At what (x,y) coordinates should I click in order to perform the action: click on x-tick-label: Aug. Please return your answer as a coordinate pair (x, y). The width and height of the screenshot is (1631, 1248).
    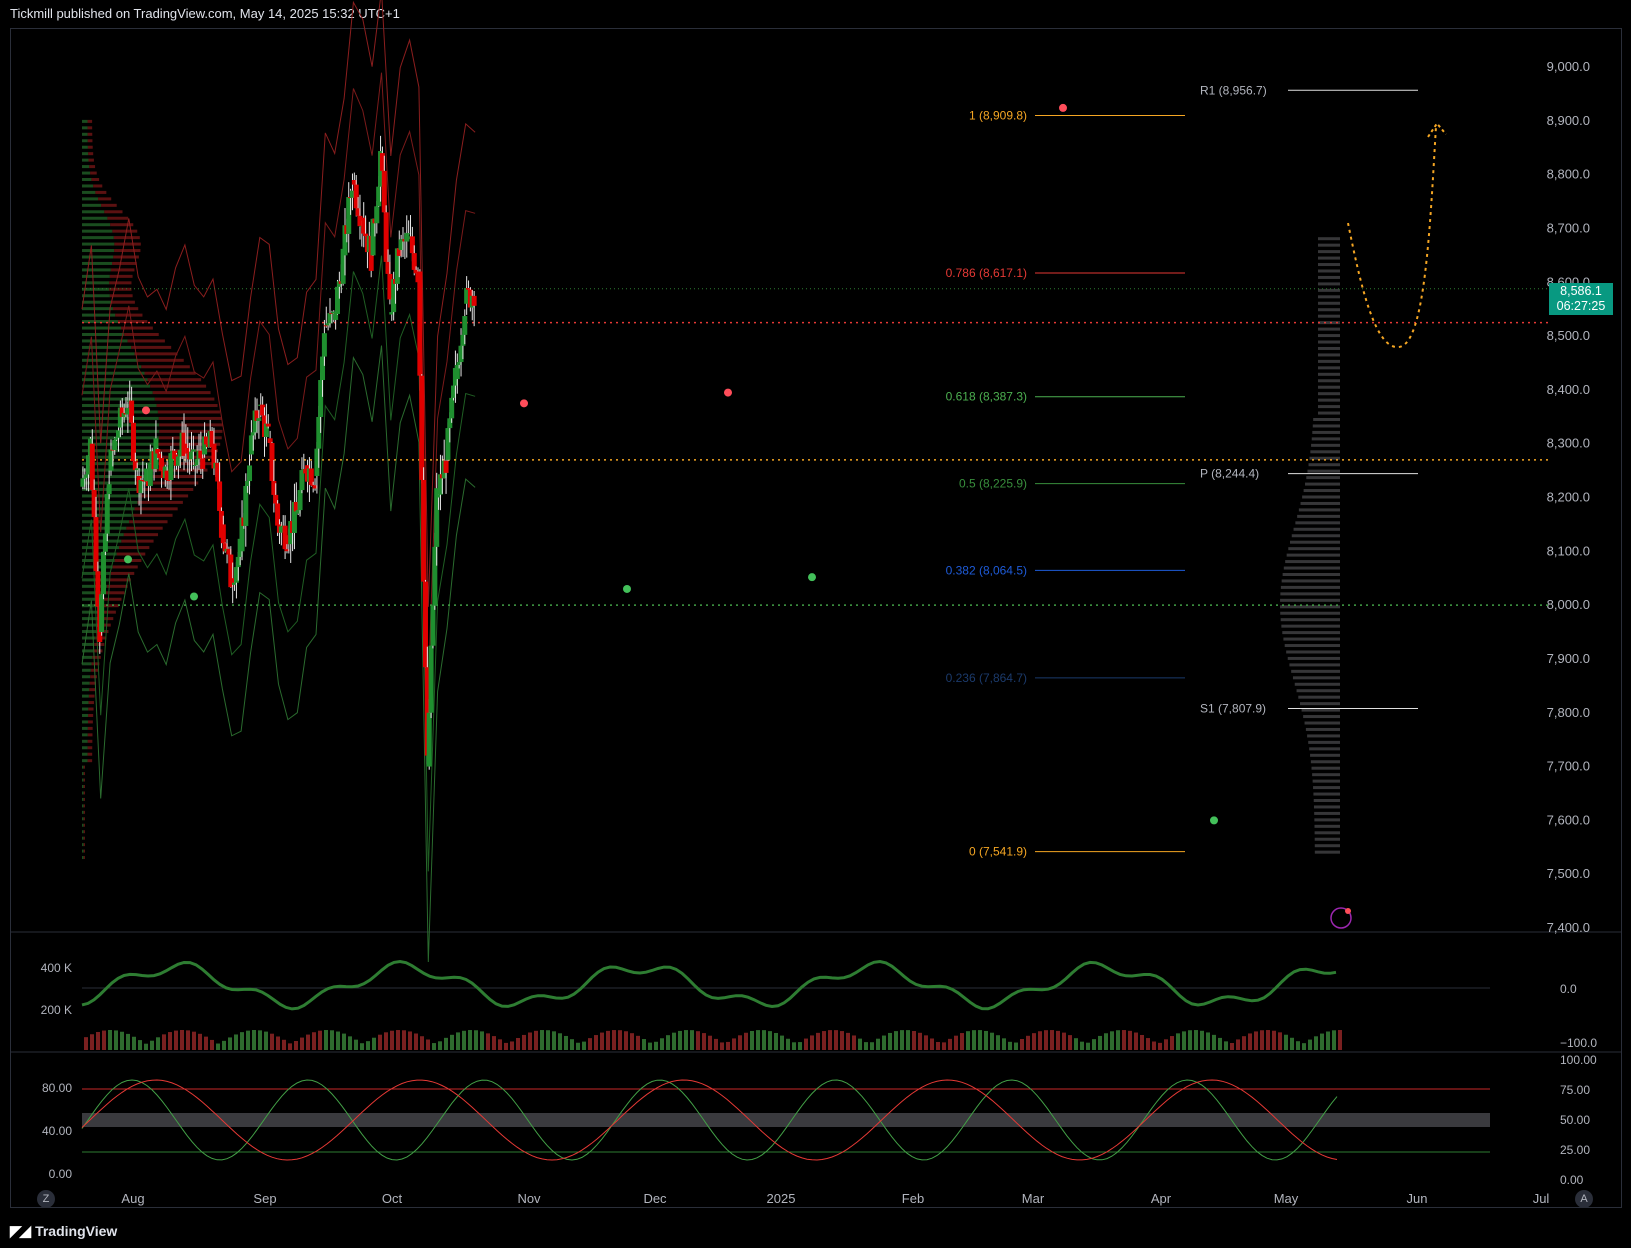
    Looking at the image, I should click on (132, 1198).